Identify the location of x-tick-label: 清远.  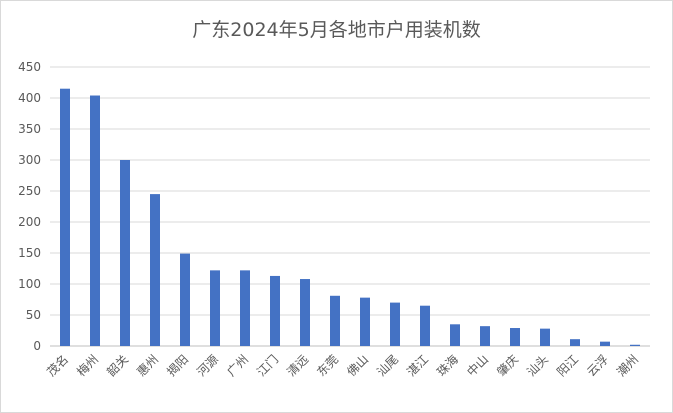
(297, 365).